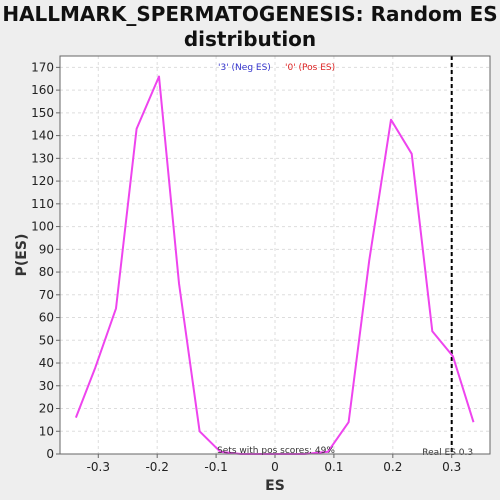  I want to click on chart-title-line-1: HALLMARK_SPERMATOGENESIS: Random ES, so click(250, 14).